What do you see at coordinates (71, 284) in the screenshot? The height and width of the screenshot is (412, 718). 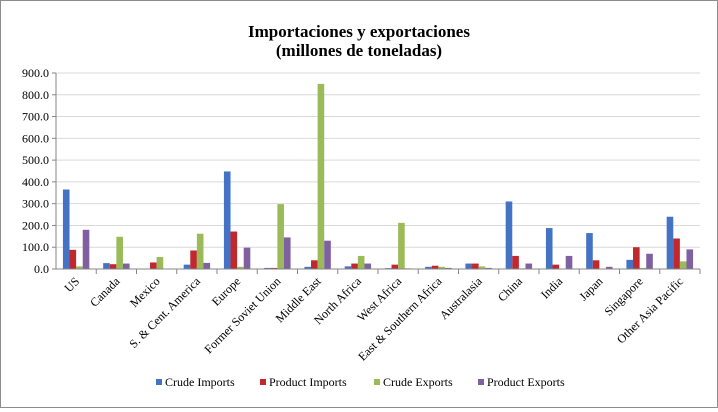 I see `x-tick-label: US` at bounding box center [71, 284].